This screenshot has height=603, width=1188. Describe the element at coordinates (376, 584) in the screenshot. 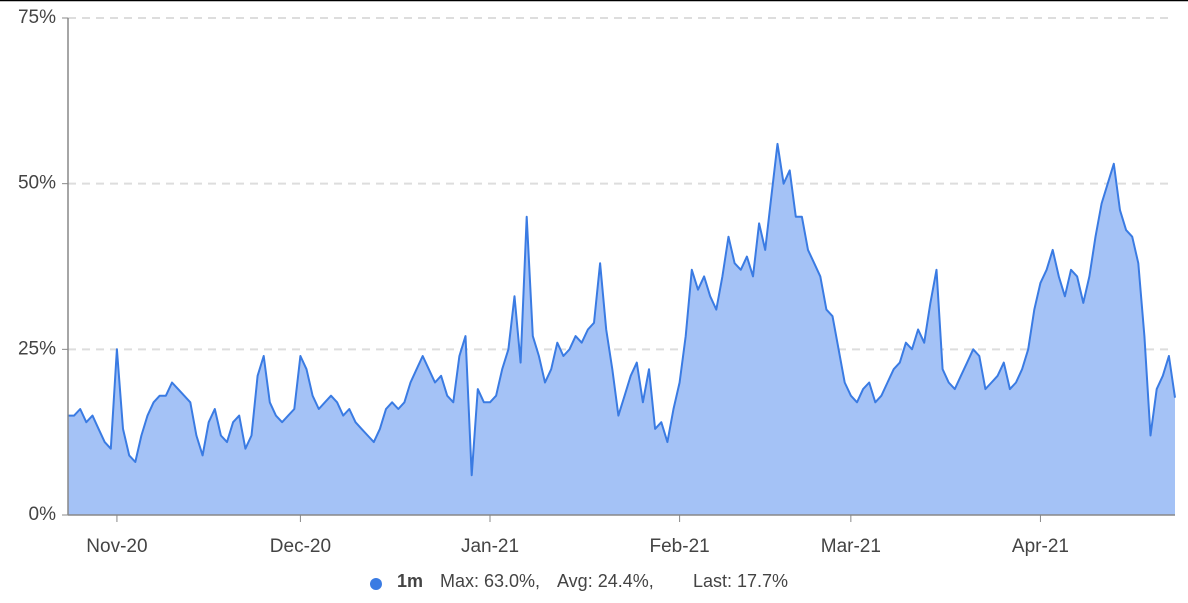

I see `legend-marker` at that location.